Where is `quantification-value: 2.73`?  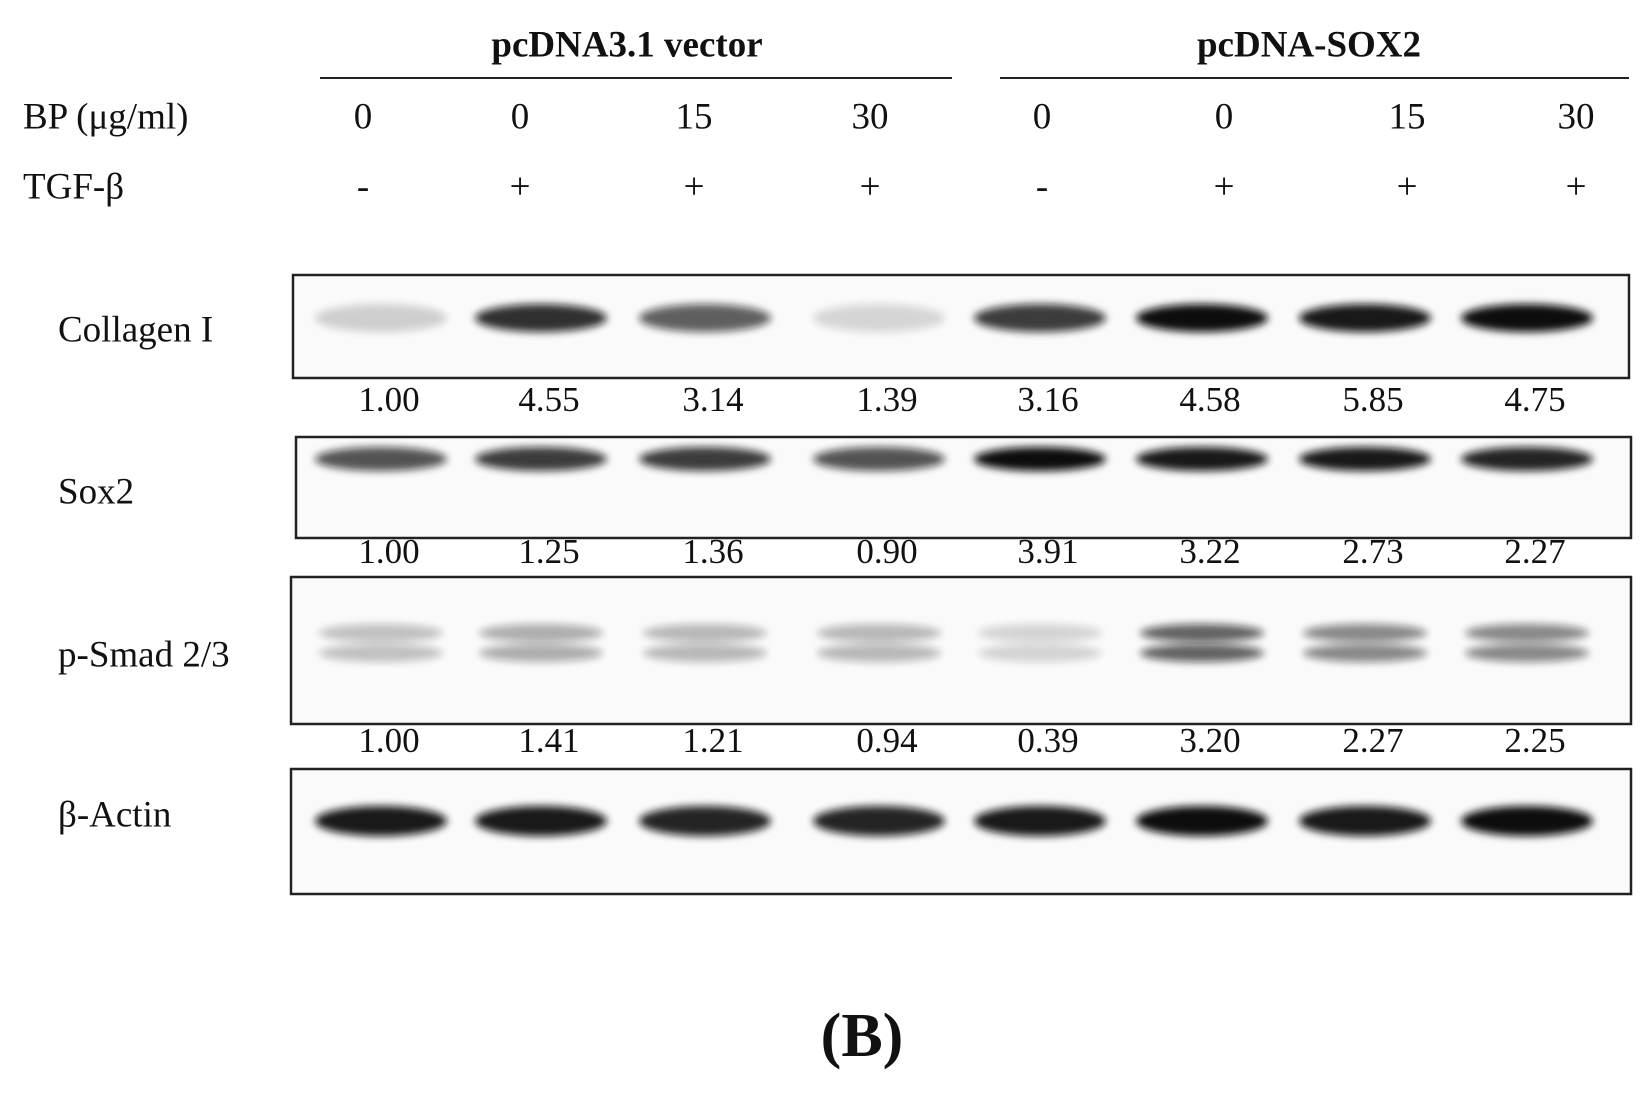
quantification-value: 2.73 is located at coordinates (1372, 551).